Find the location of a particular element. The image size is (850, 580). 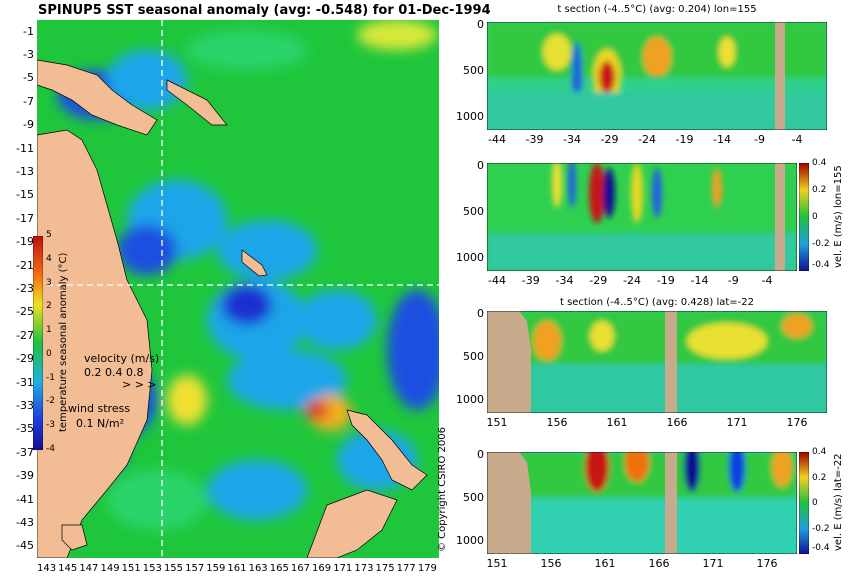

panel-2-x-tick: 176 is located at coordinates (797, 422).